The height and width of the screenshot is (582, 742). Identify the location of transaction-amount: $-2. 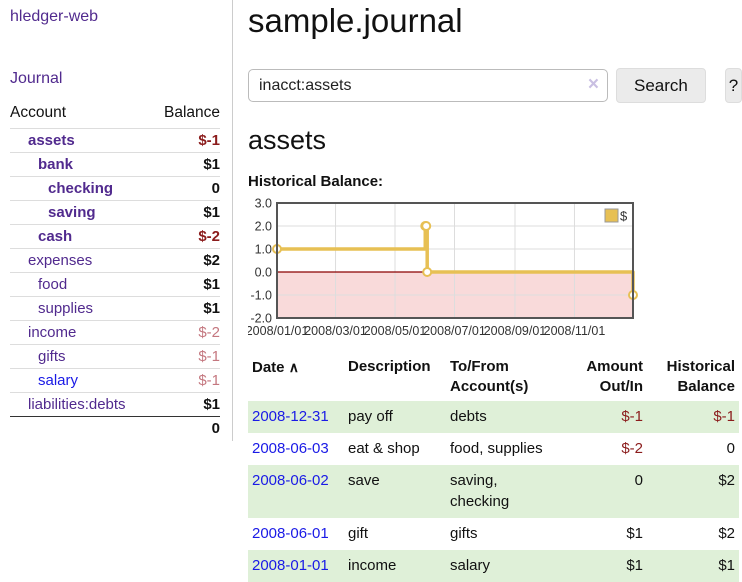
(632, 448).